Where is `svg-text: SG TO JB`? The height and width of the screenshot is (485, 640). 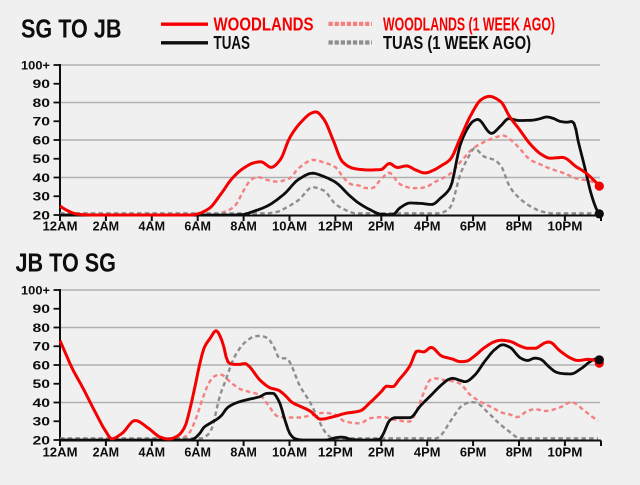 svg-text: SG TO JB is located at coordinates (71, 30).